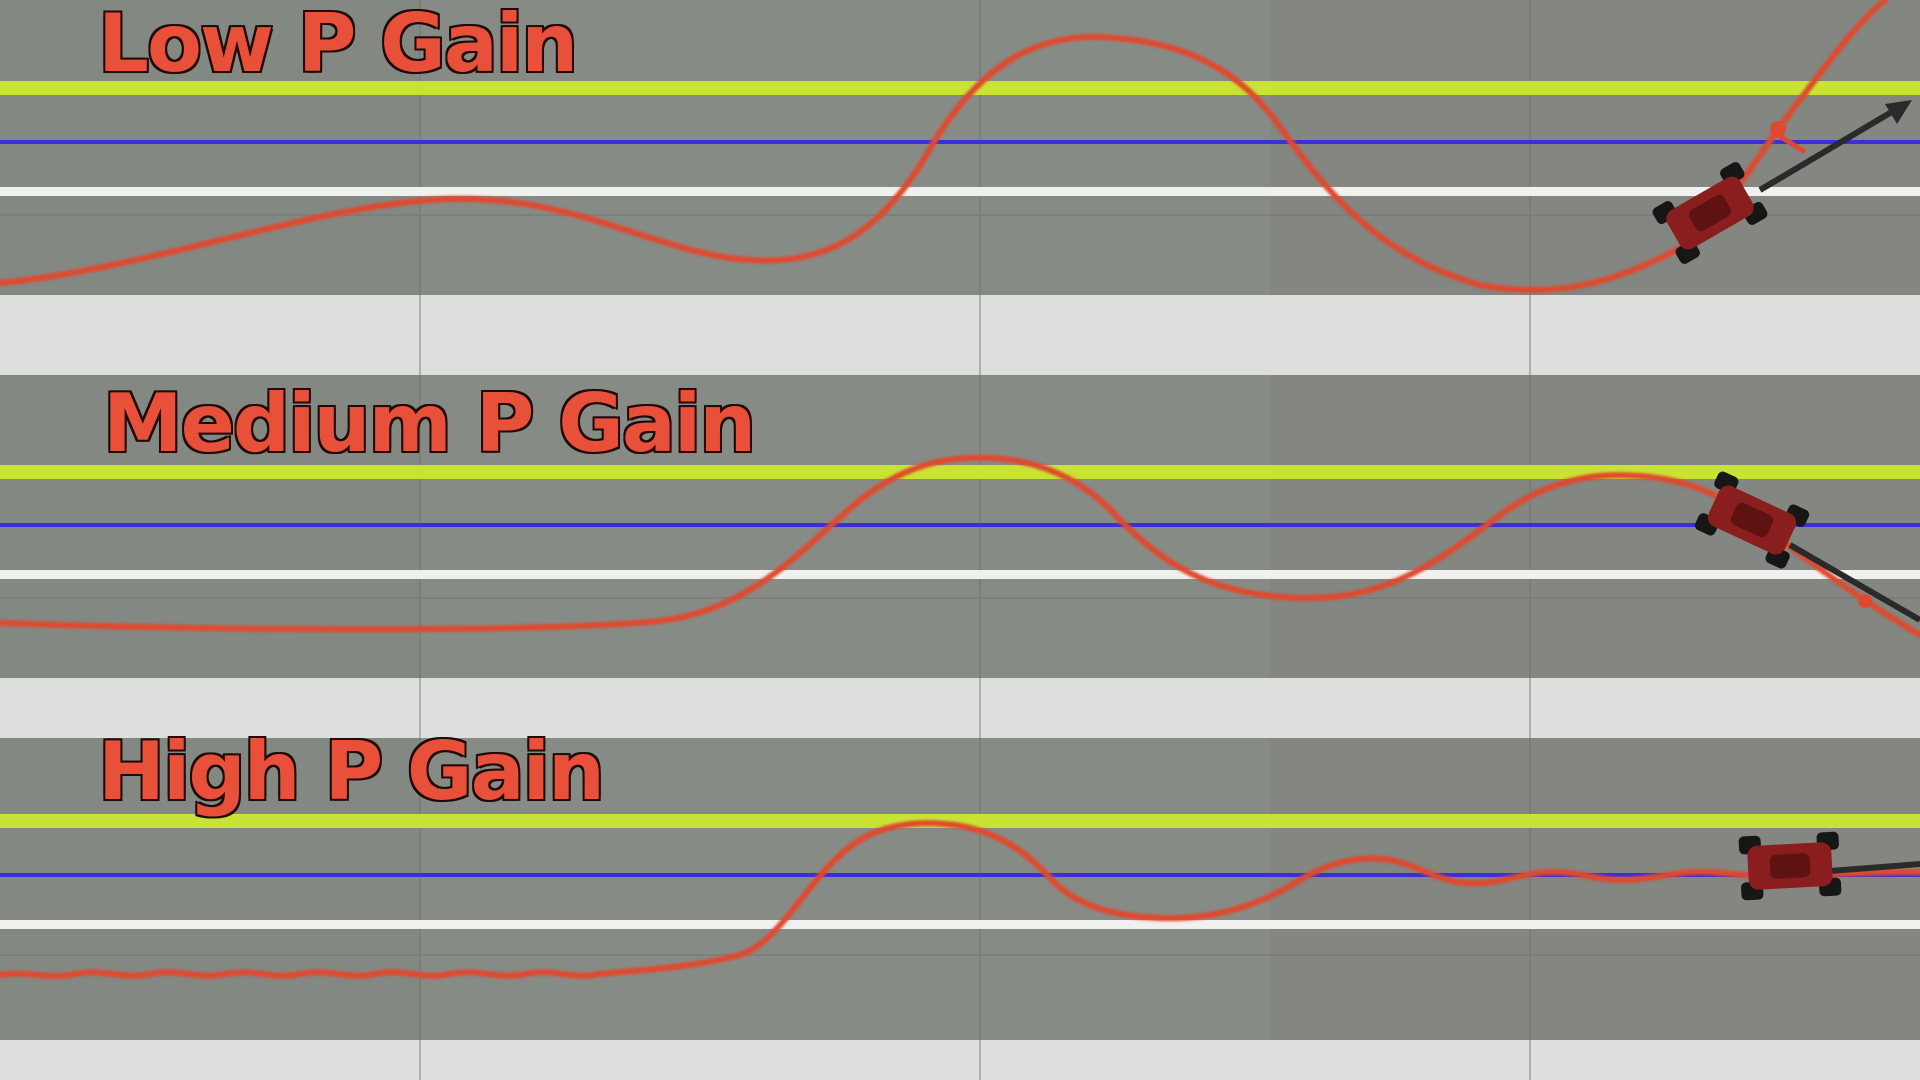  Describe the element at coordinates (429, 423) in the screenshot. I see `label-medium-p-gain: Medium P Gain` at that location.